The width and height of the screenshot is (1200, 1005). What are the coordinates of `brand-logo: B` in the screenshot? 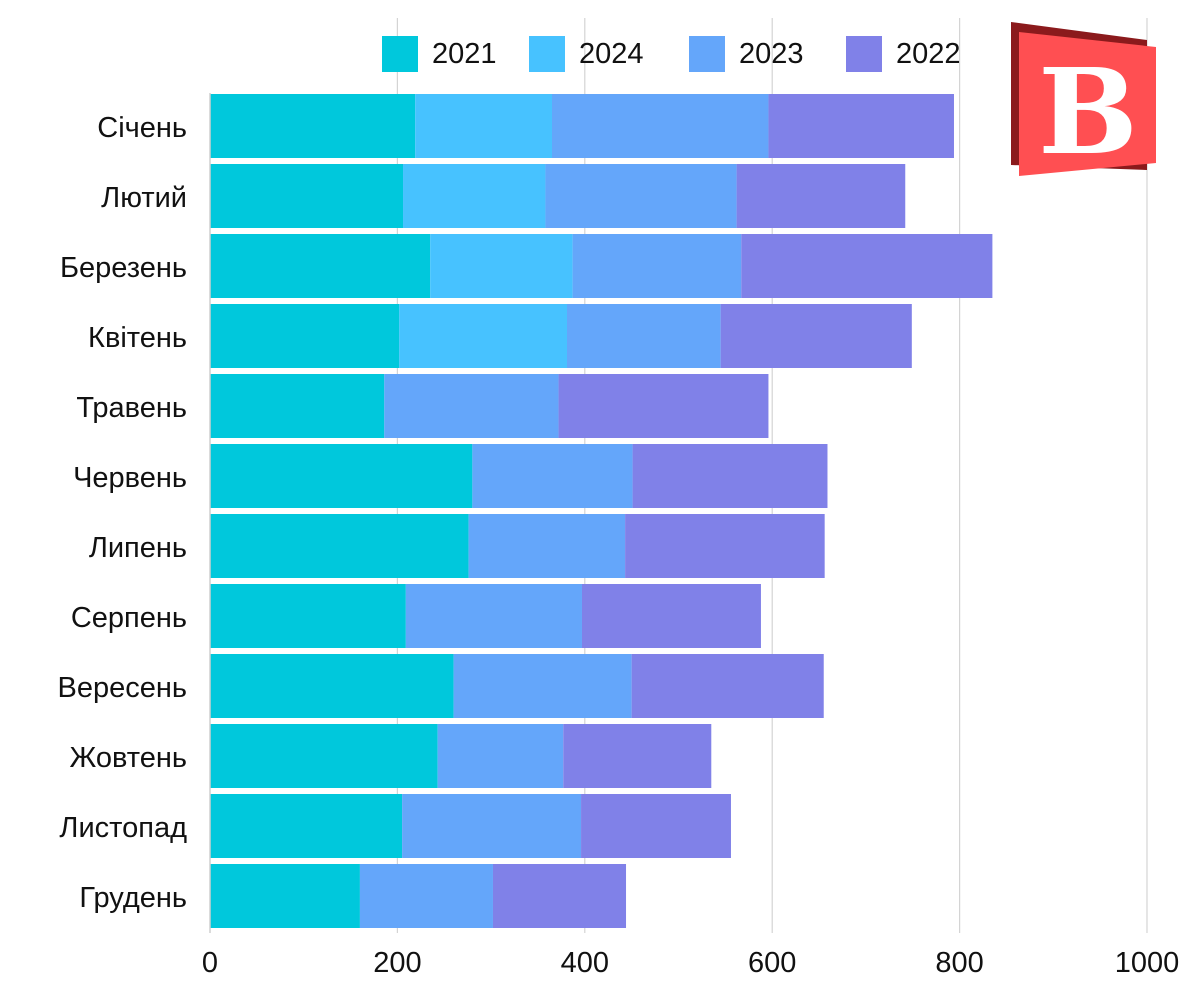 It's located at (1083, 101).